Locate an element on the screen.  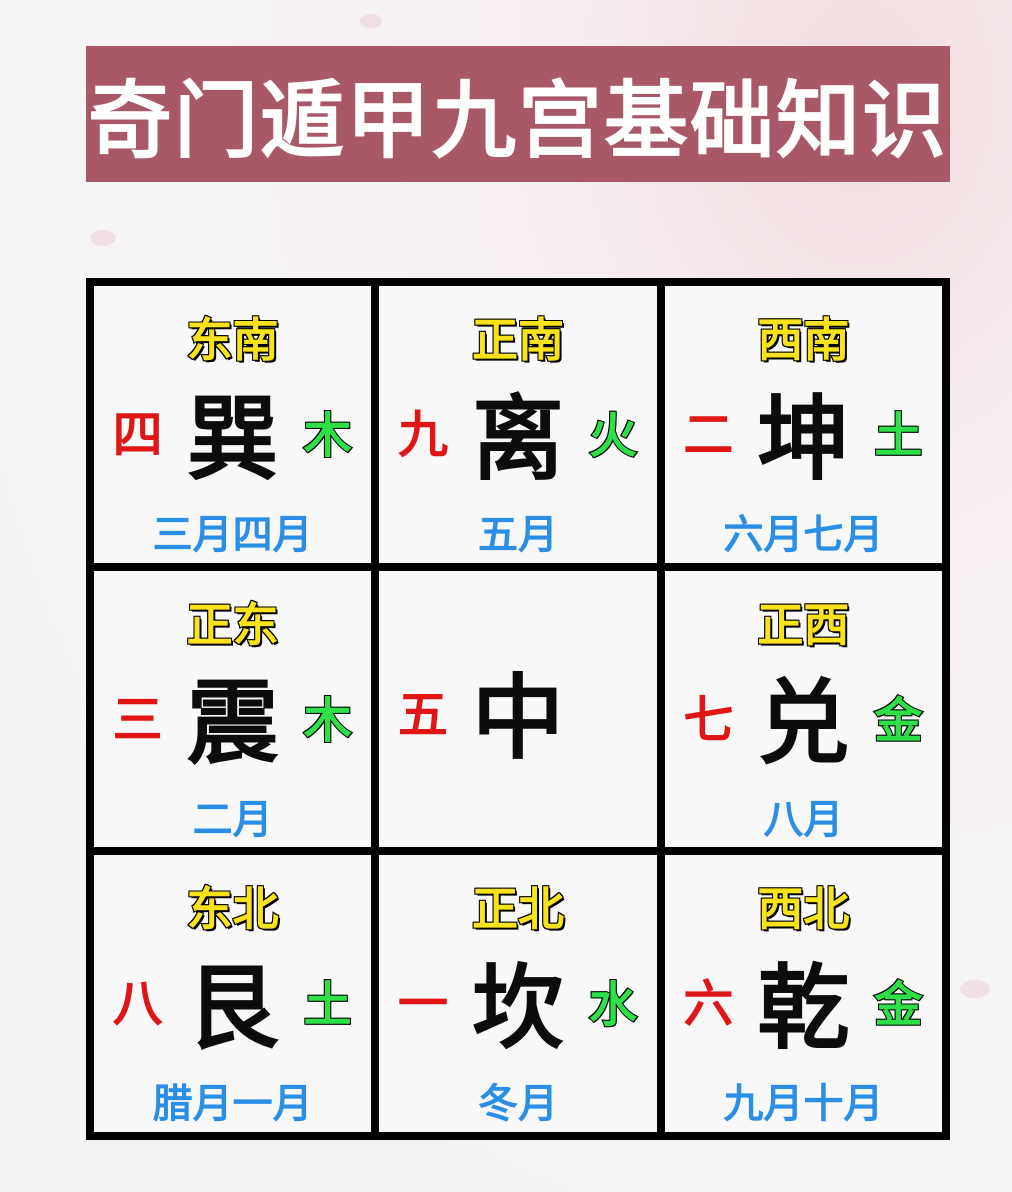
palace-months: 六月七月 is located at coordinates (803, 535).